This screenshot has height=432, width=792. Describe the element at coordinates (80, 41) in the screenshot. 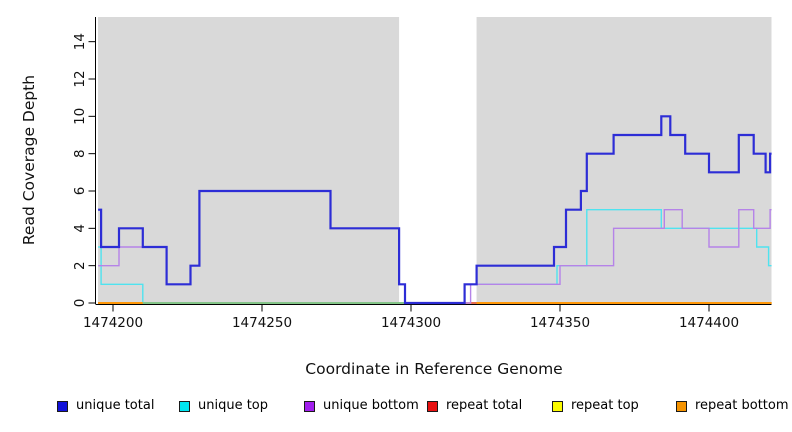

I see `y-tick-label: 14` at that location.